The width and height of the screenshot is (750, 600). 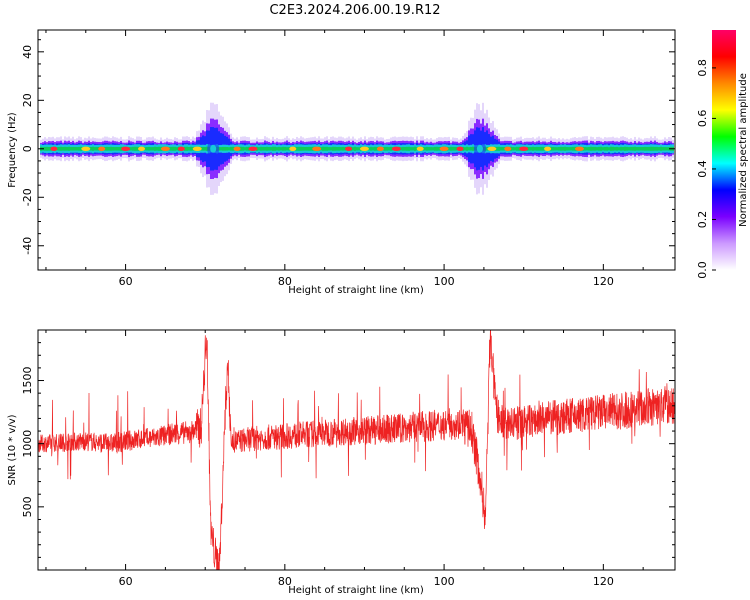 I want to click on y-tick-label: 1500, so click(x=27, y=381).